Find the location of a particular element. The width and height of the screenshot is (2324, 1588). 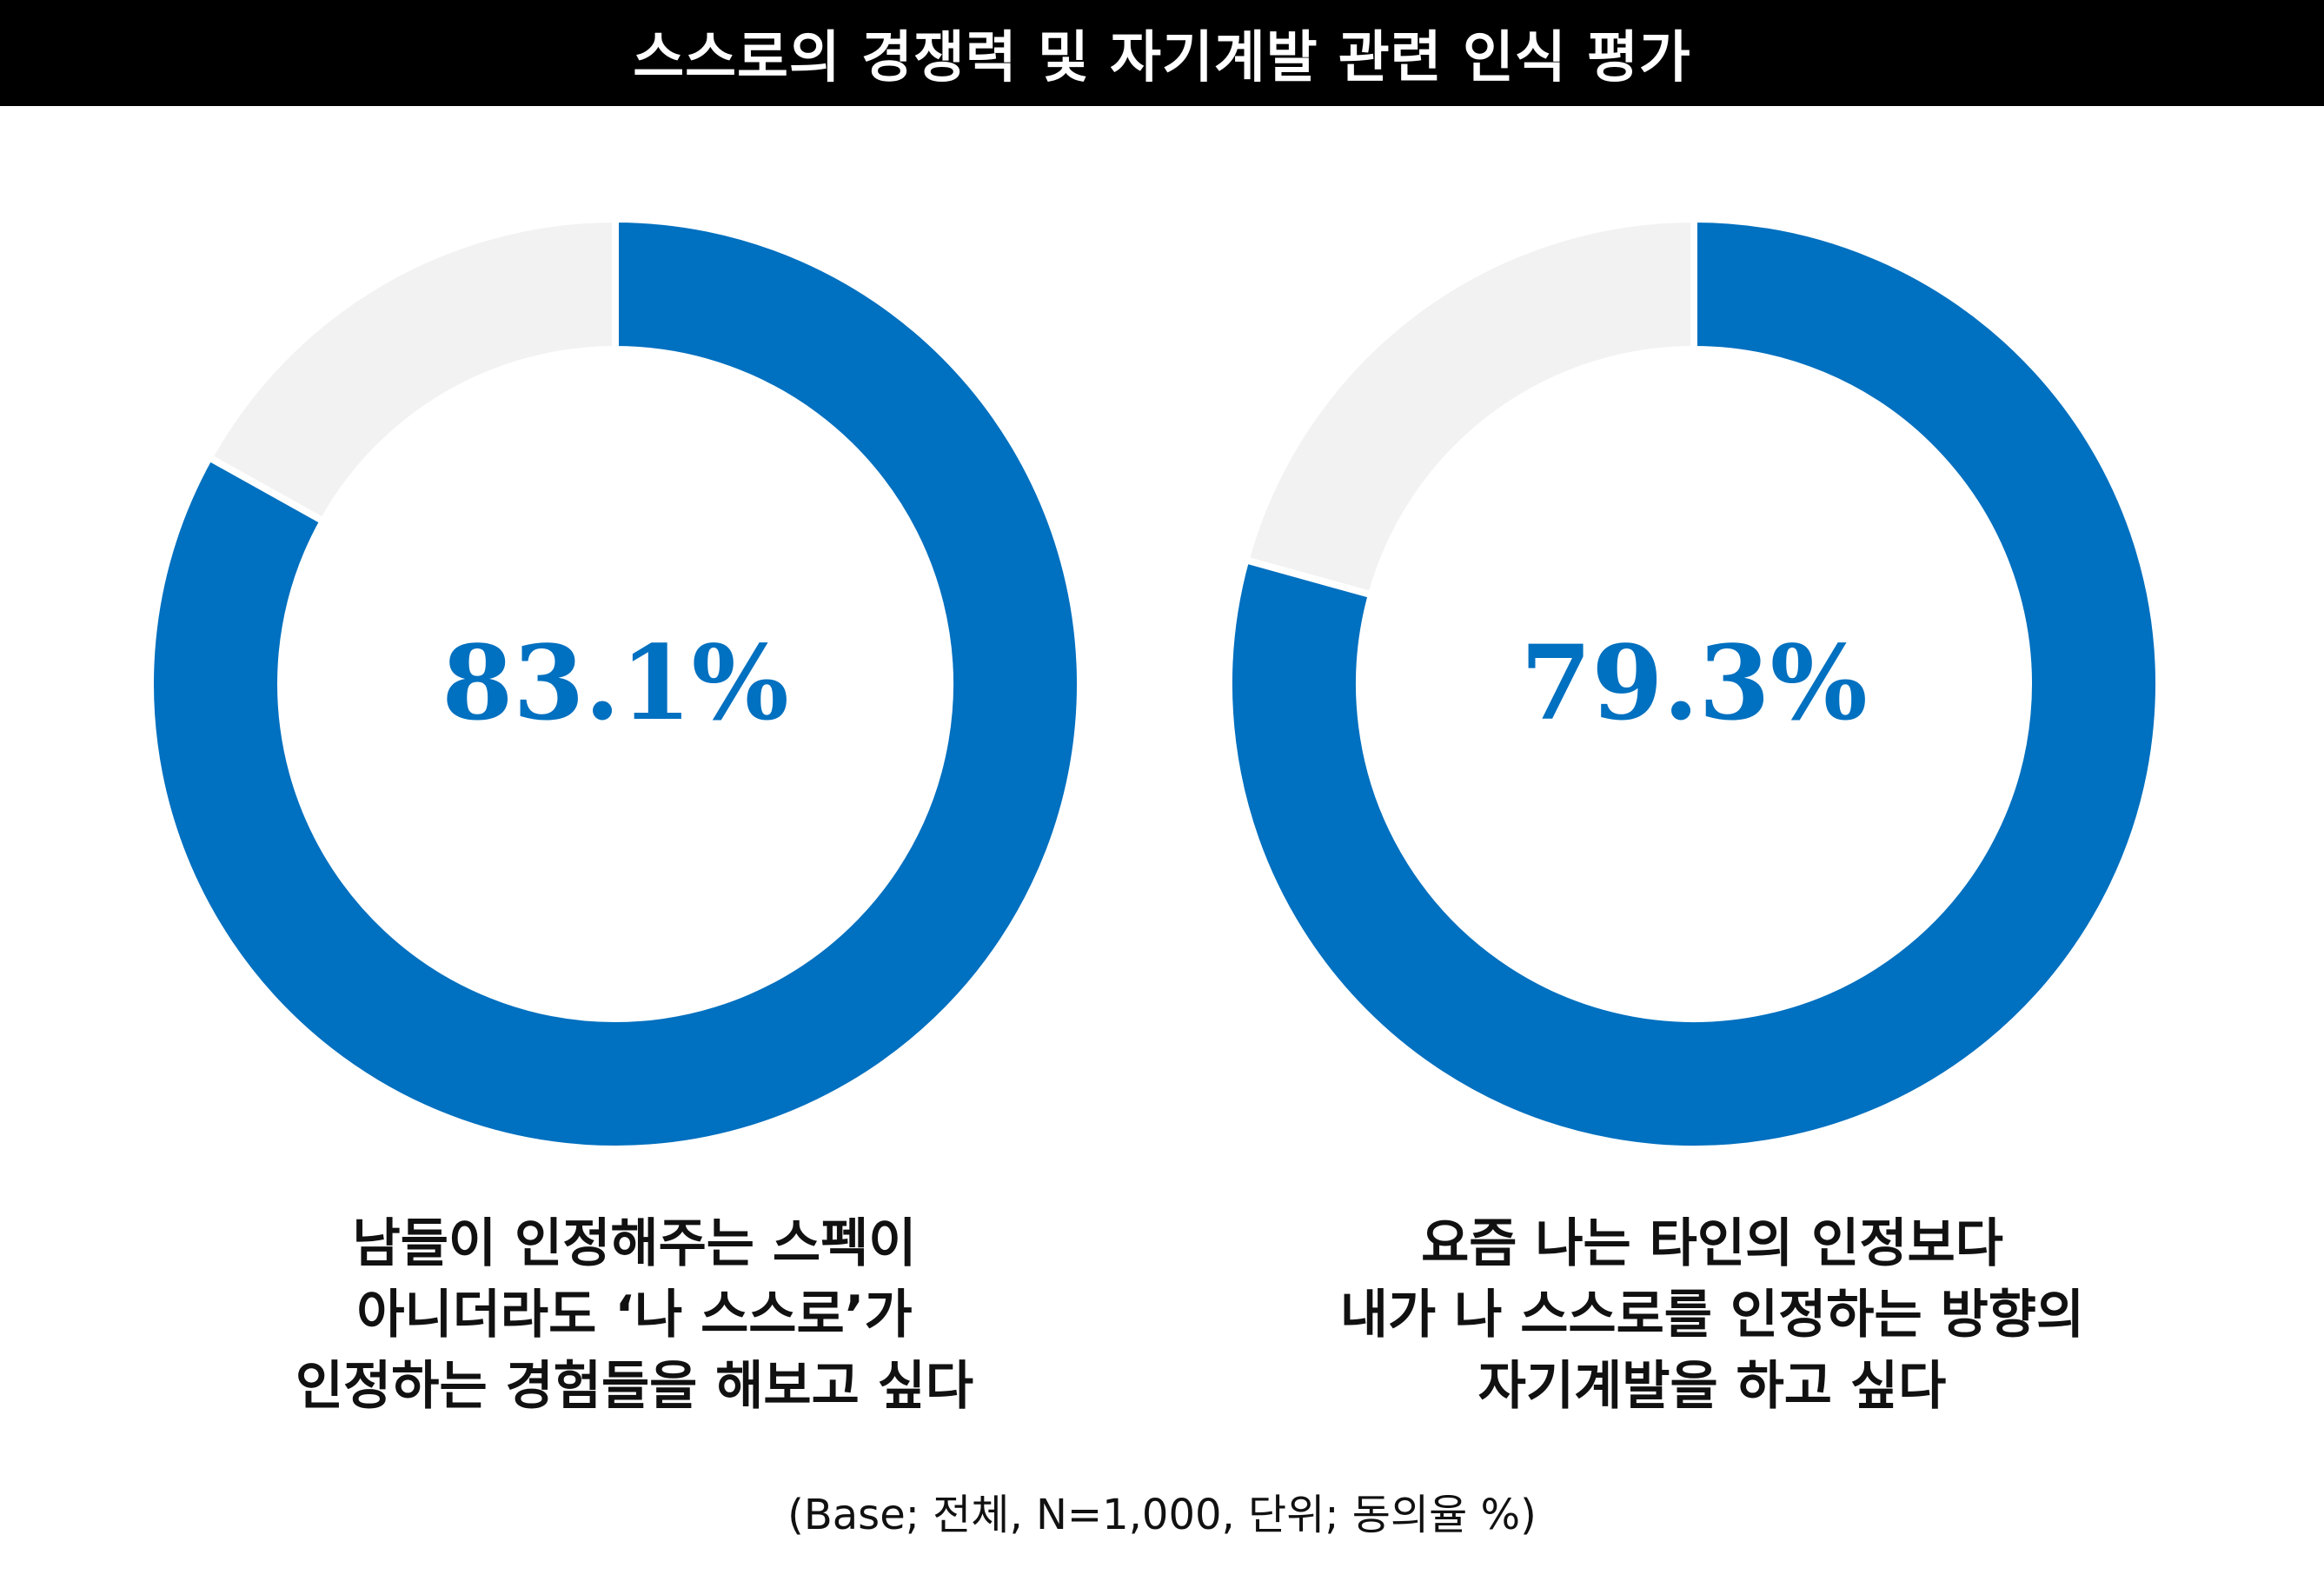

caption-line: 요즘 나는 타인의 인정보다 is located at coordinates (1712, 1243).